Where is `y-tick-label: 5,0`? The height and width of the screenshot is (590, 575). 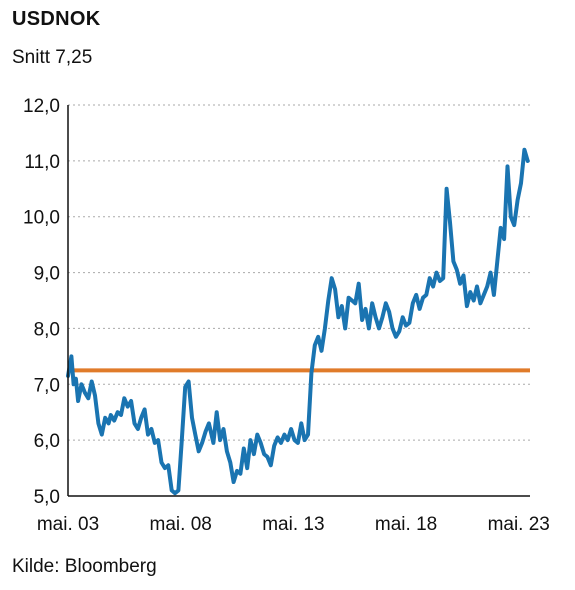
y-tick-label: 5,0 is located at coordinates (47, 497).